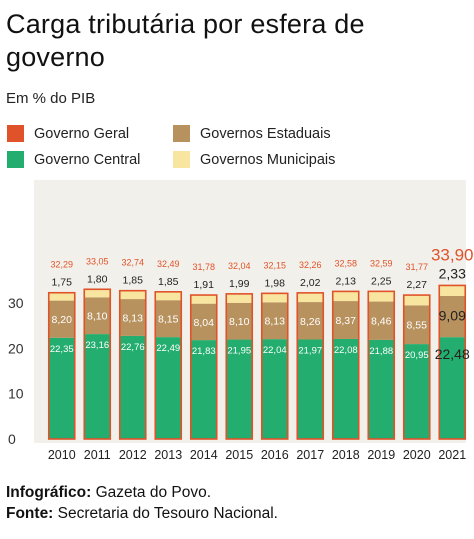  I want to click on total-value-label: 32,04, so click(239, 266).